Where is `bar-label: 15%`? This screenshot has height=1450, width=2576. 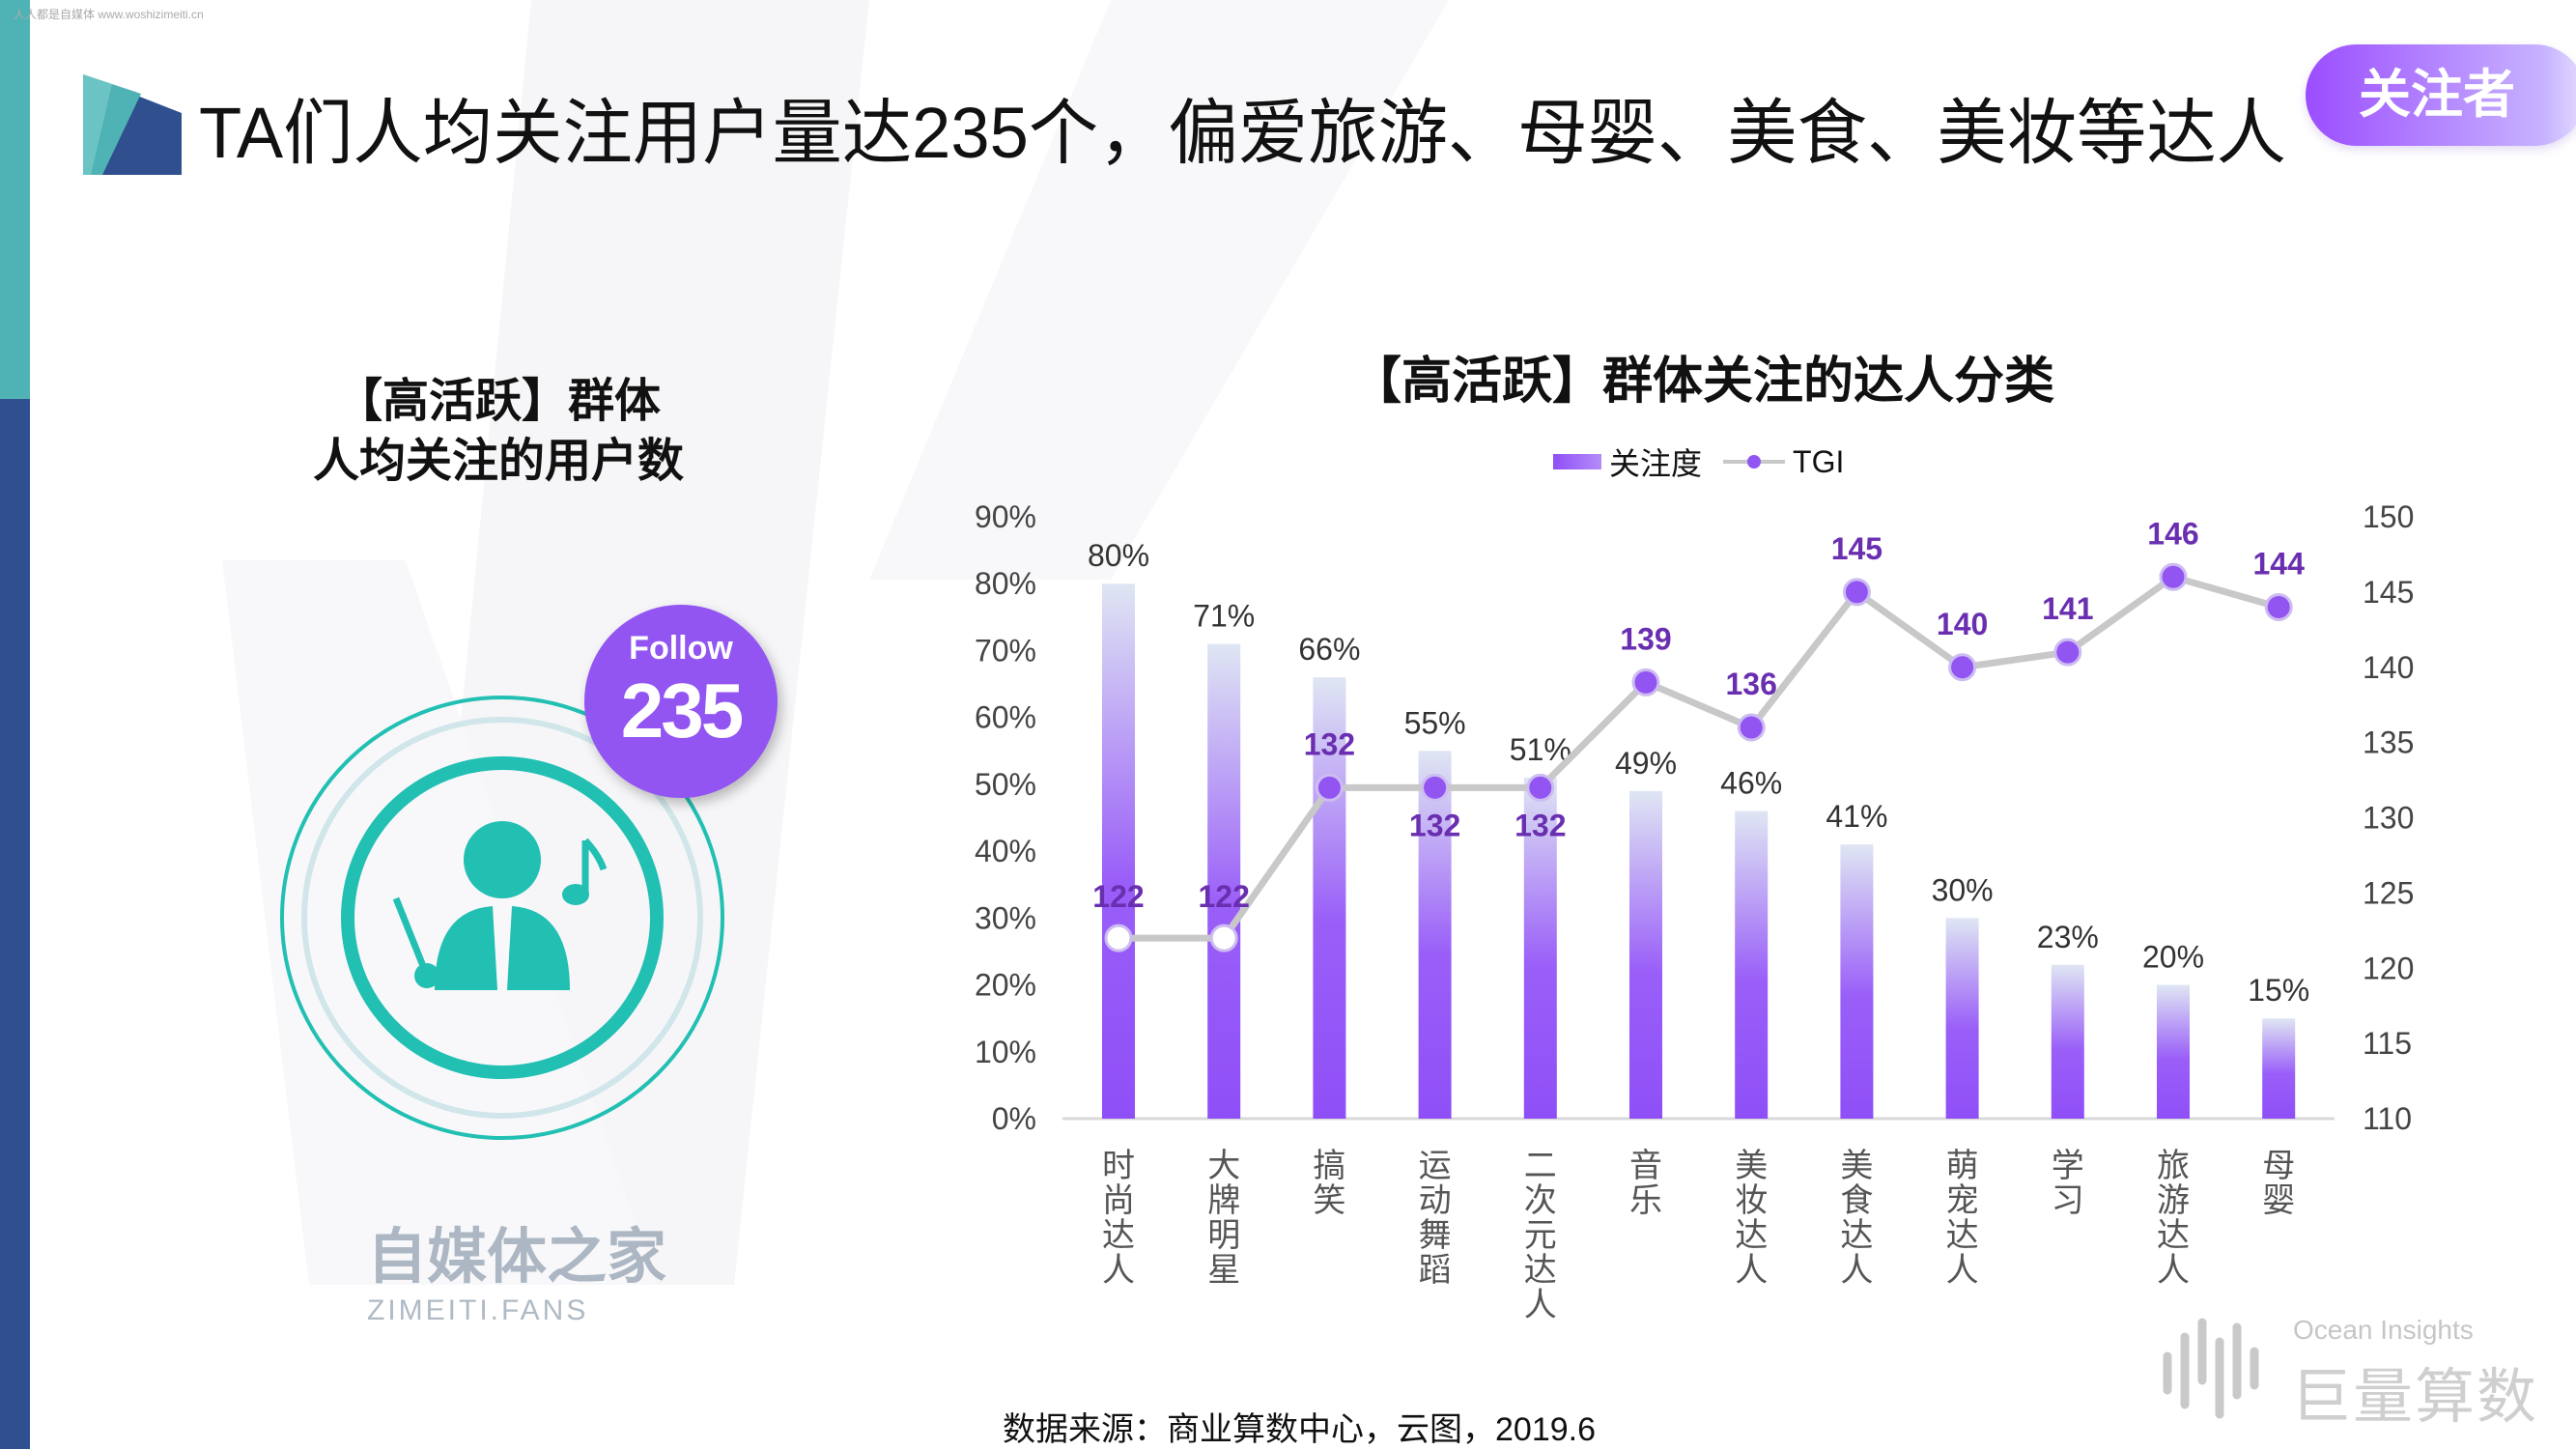 bar-label: 15% is located at coordinates (2278, 991).